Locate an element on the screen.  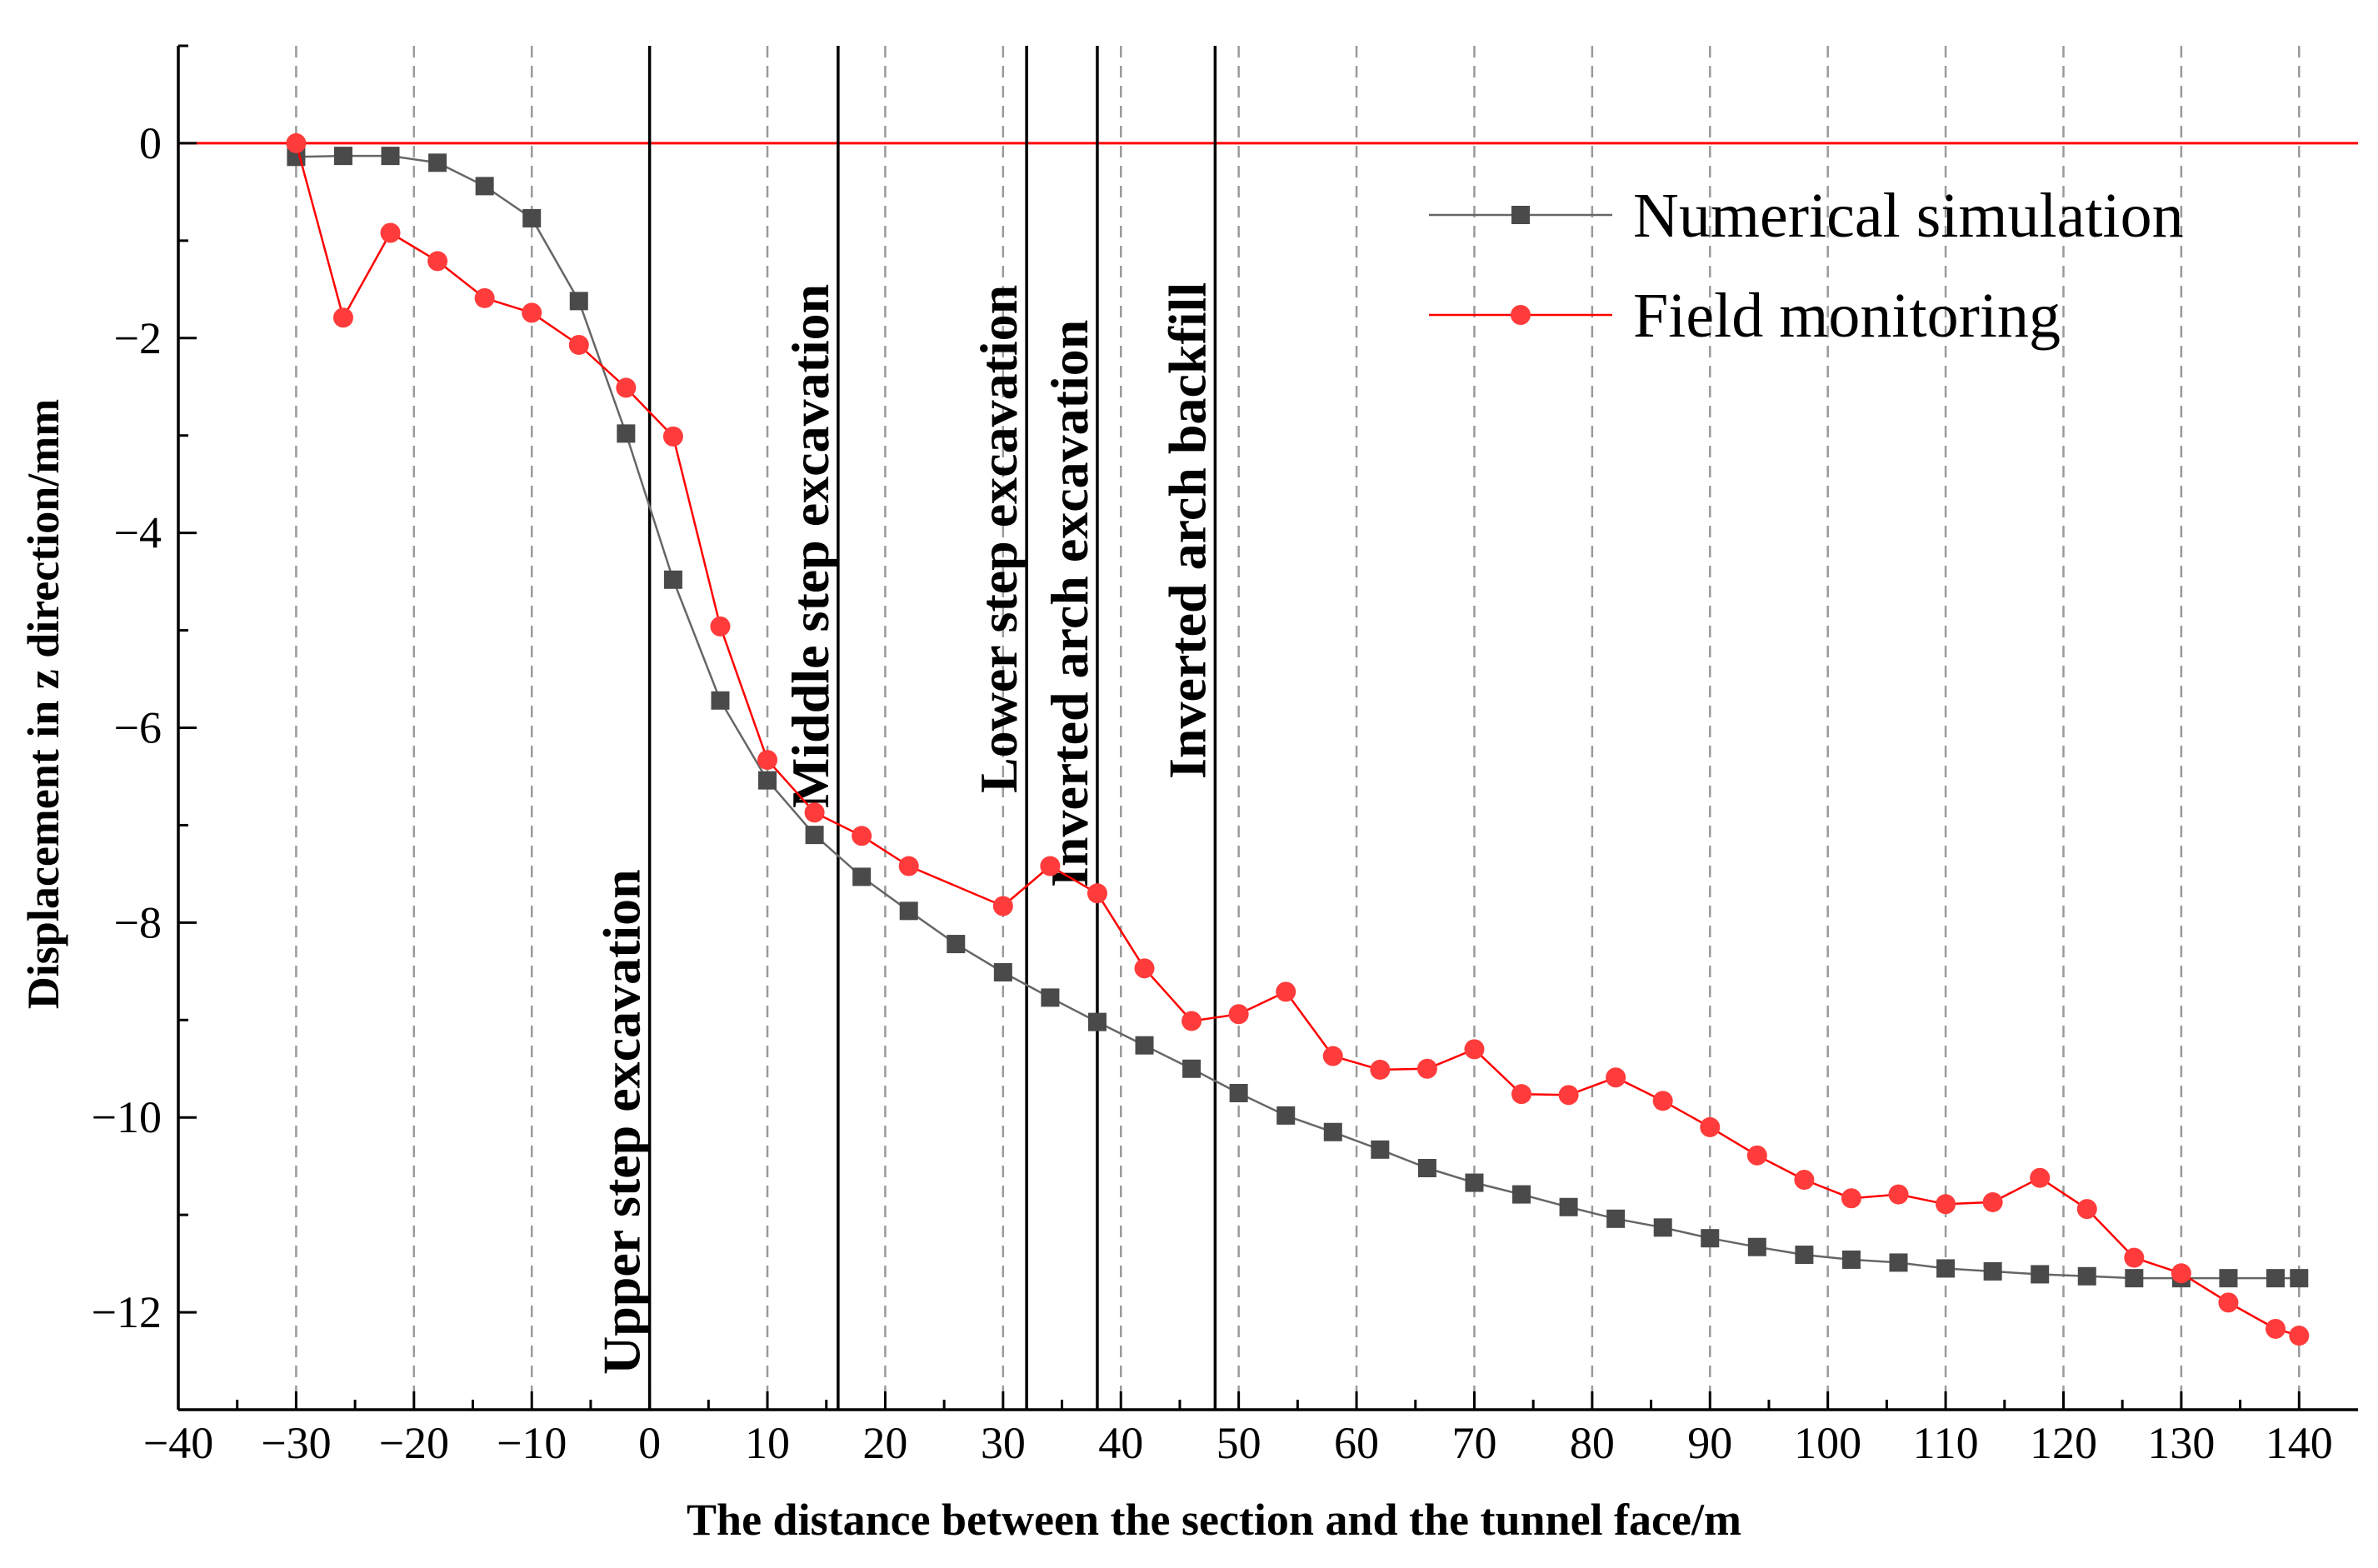
x-tick-label-0: −40 is located at coordinates (178, 1443).